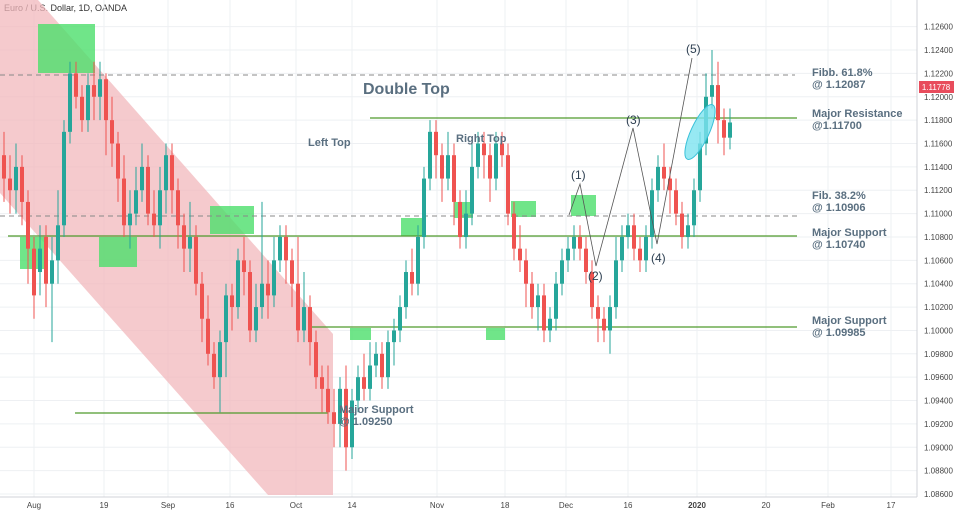  What do you see at coordinates (938, 214) in the screenshot?
I see `y-tick-label: 1.11000` at bounding box center [938, 214].